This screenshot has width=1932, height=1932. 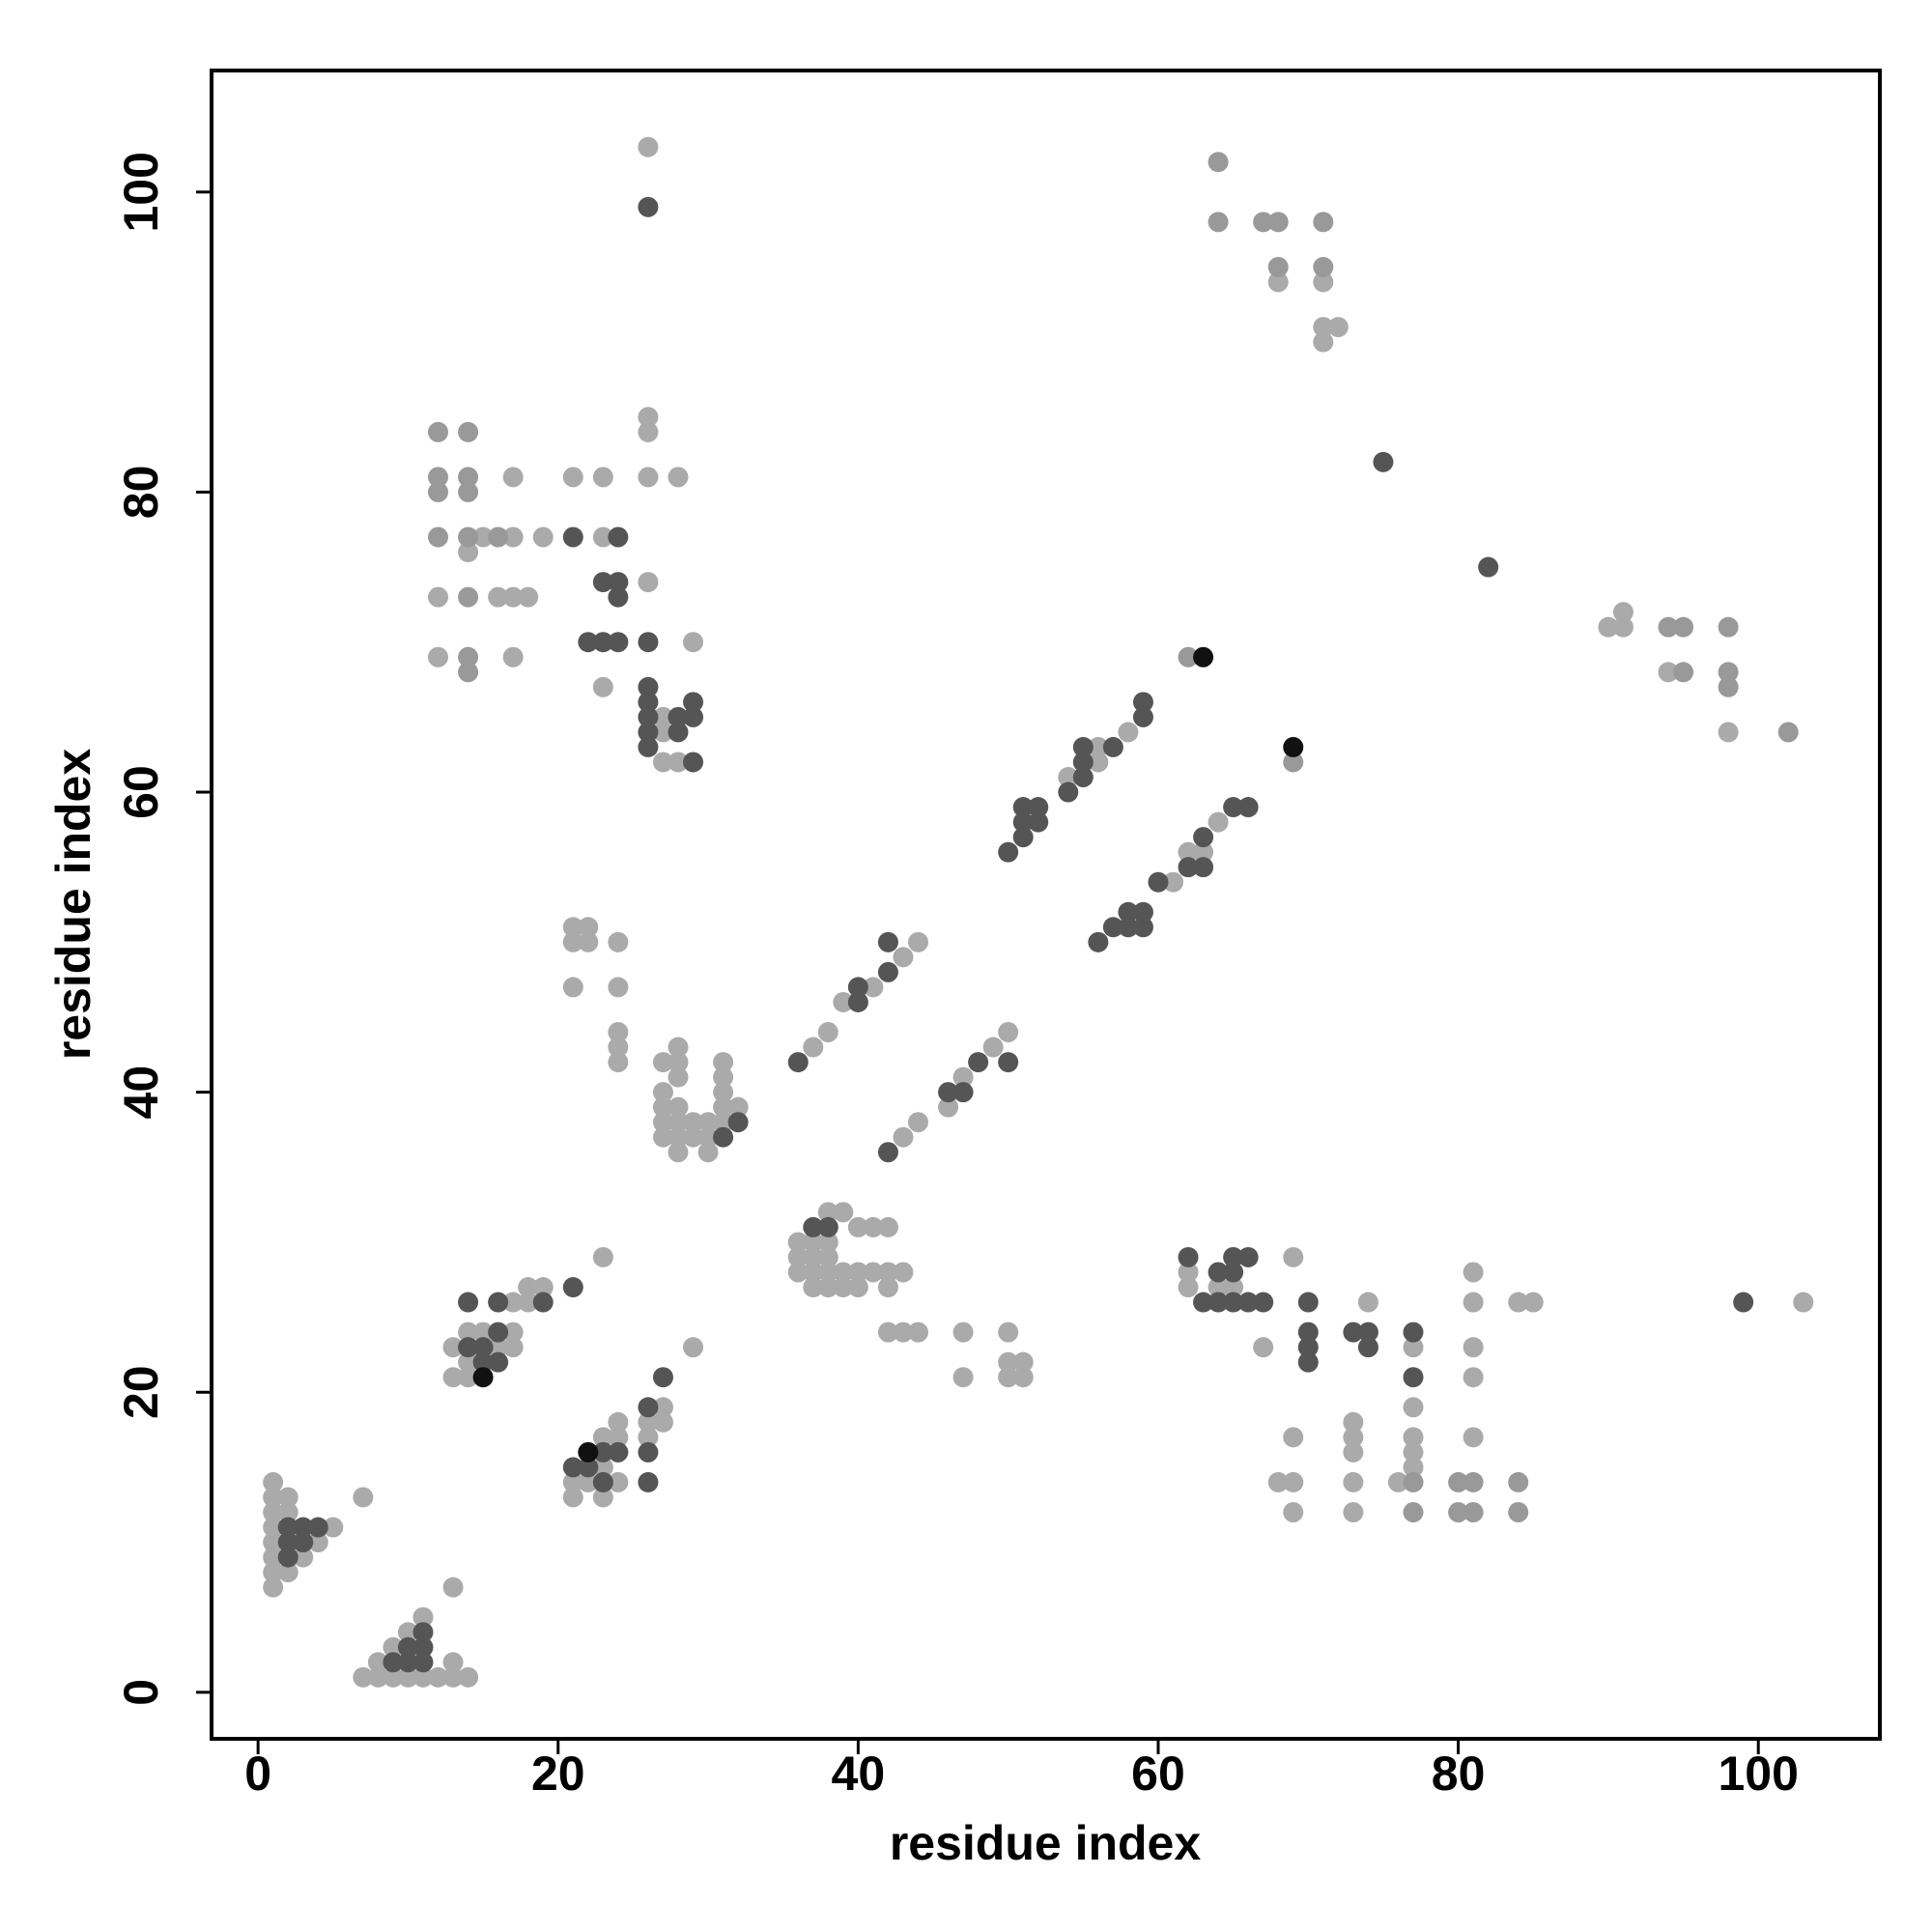 What do you see at coordinates (73, 905) in the screenshot?
I see `y-axis-label: residue index` at bounding box center [73, 905].